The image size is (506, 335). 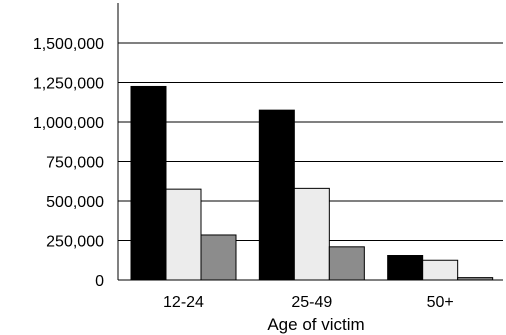 What do you see at coordinates (68, 44) in the screenshot?
I see `y-tick-label: 1,500,000` at bounding box center [68, 44].